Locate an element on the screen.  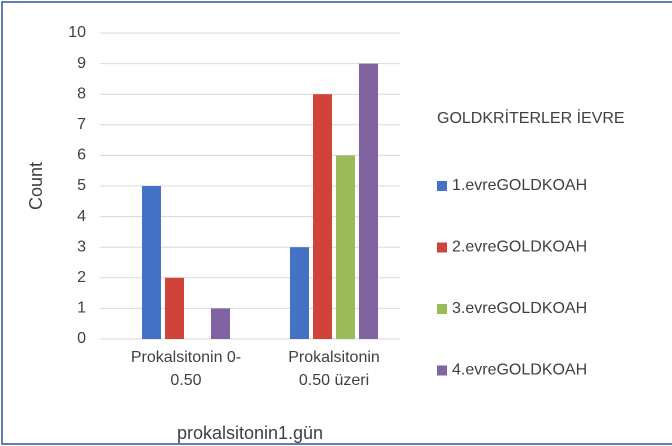
legend-label: 1.evreGOLDKOAH is located at coordinates (519, 185).